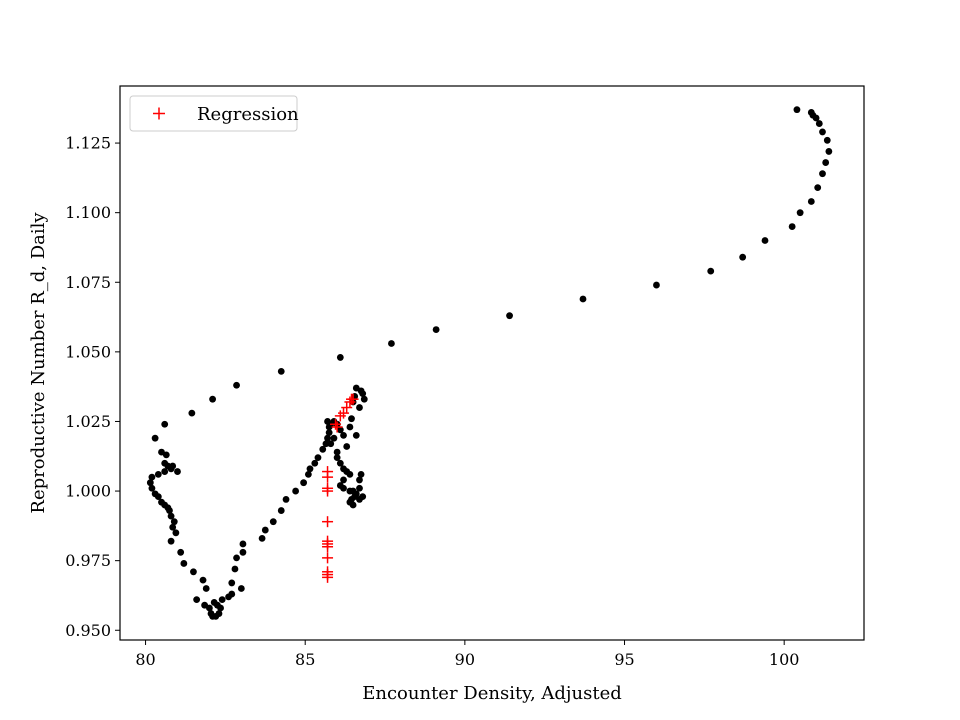 The width and height of the screenshot is (960, 720). Describe the element at coordinates (88, 560) in the screenshot. I see `y-tick-label: 0.975` at that location.